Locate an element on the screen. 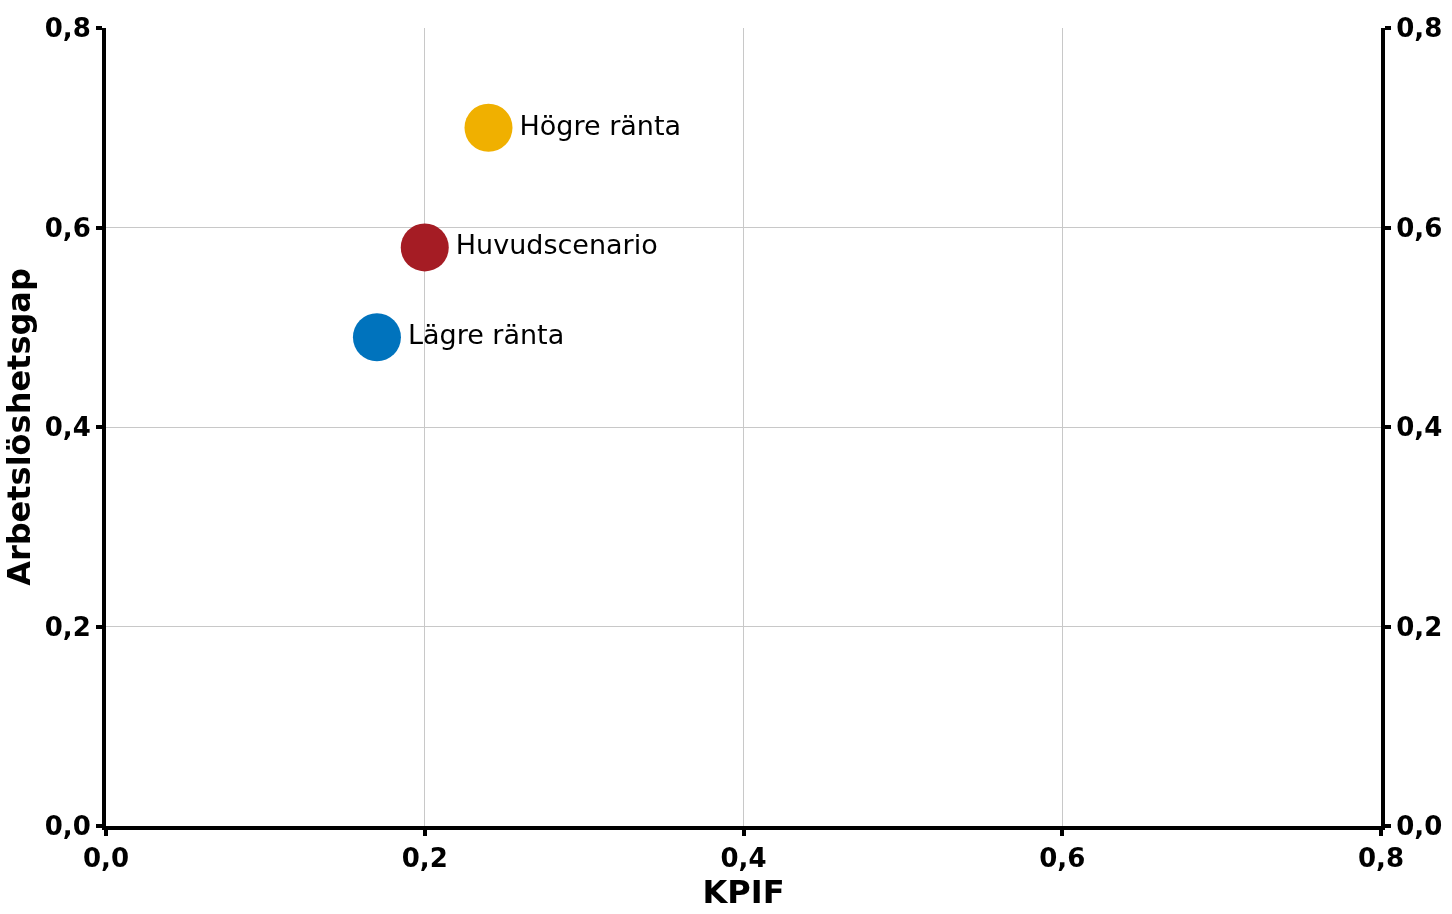 Image resolution: width=1452 pixels, height=914 pixels. y2-tick-label: 0,2 is located at coordinates (1419, 626).